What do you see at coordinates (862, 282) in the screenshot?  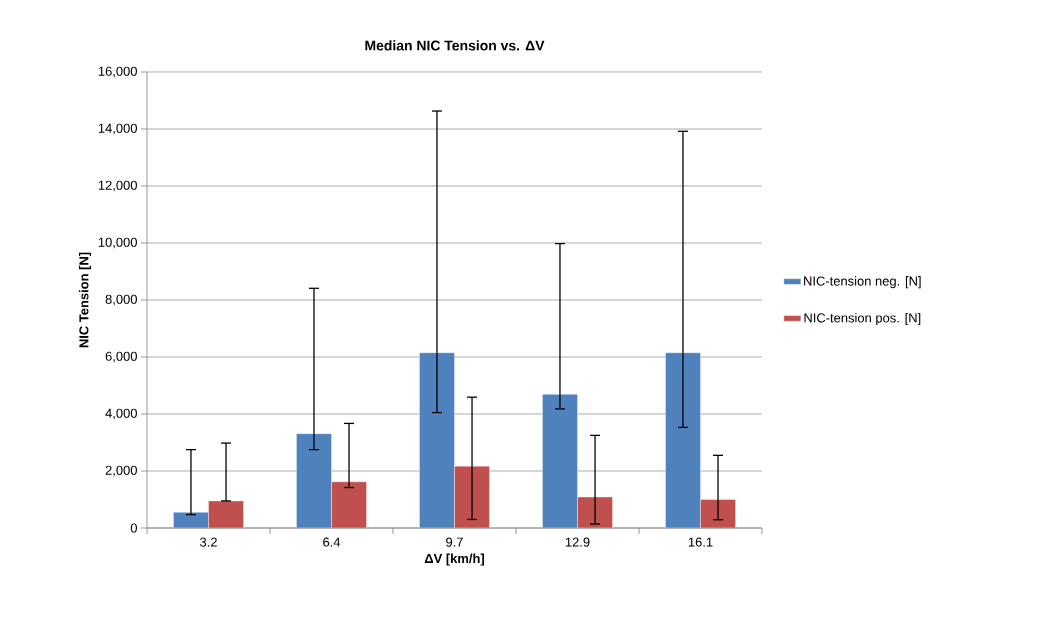 I see `legend-label: NIC-tension neg. [N]` at bounding box center [862, 282].